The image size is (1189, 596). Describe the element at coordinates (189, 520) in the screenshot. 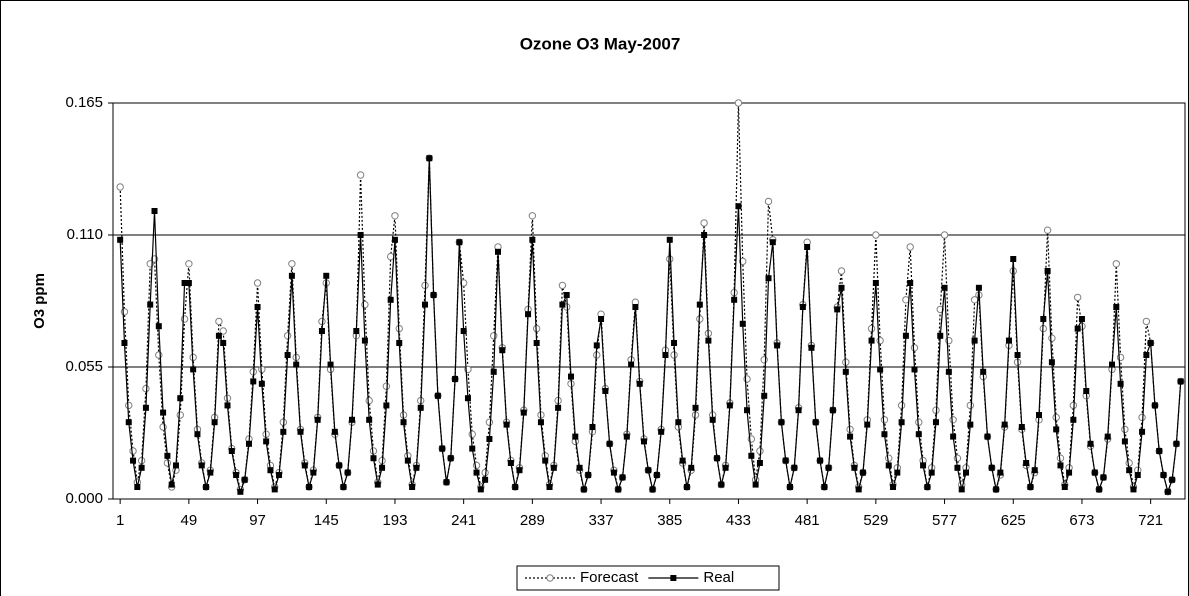

I see `x-tick-label: 49` at that location.